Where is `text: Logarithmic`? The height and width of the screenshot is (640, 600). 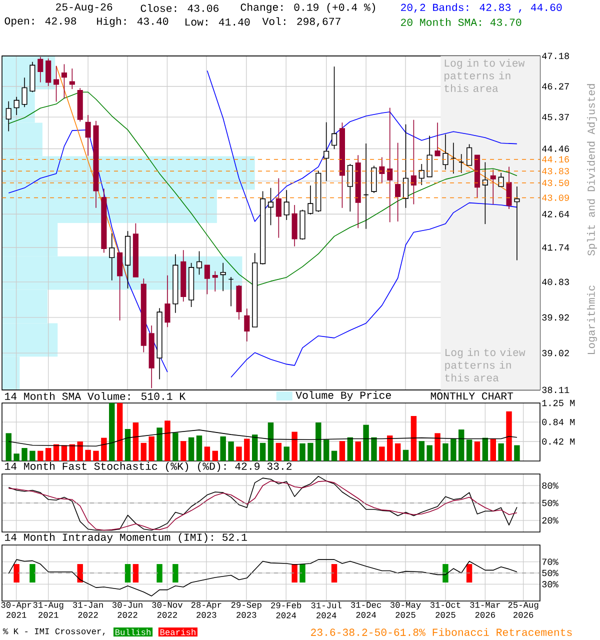
text: Logarithmic is located at coordinates (592, 320).